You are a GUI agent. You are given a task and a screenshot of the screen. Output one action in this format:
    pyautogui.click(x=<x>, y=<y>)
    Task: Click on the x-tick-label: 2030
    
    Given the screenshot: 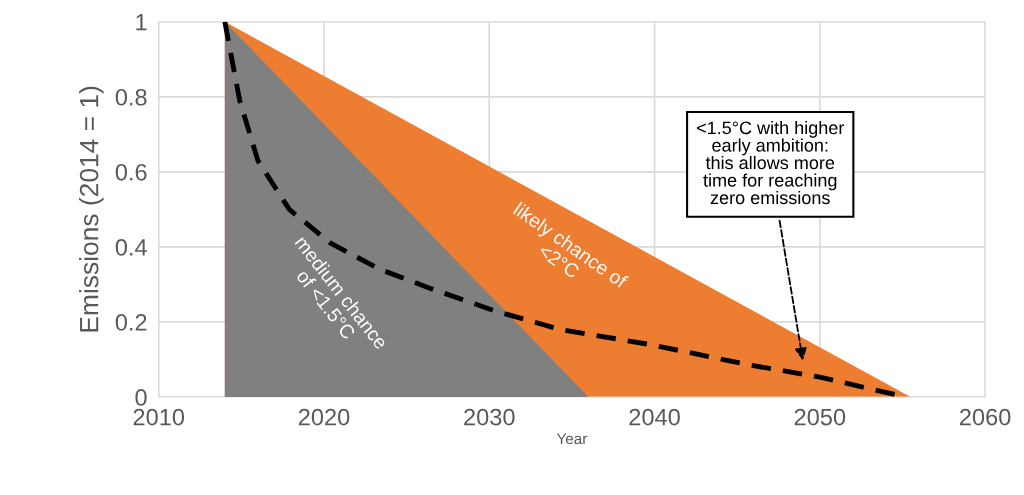 What is the action you would take?
    pyautogui.click(x=489, y=417)
    